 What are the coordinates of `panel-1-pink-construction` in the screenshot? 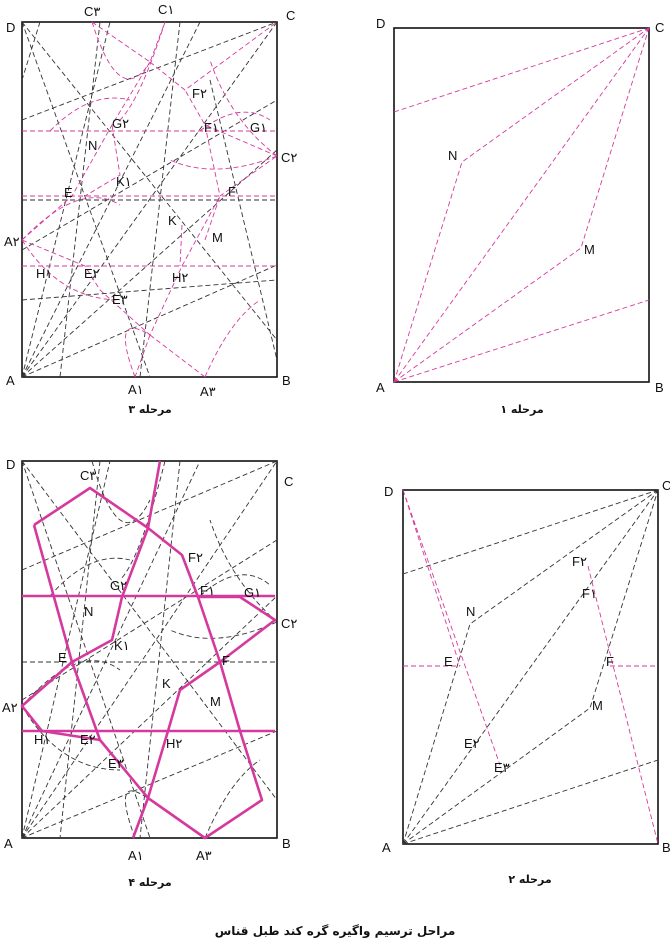 It's located at (521, 205).